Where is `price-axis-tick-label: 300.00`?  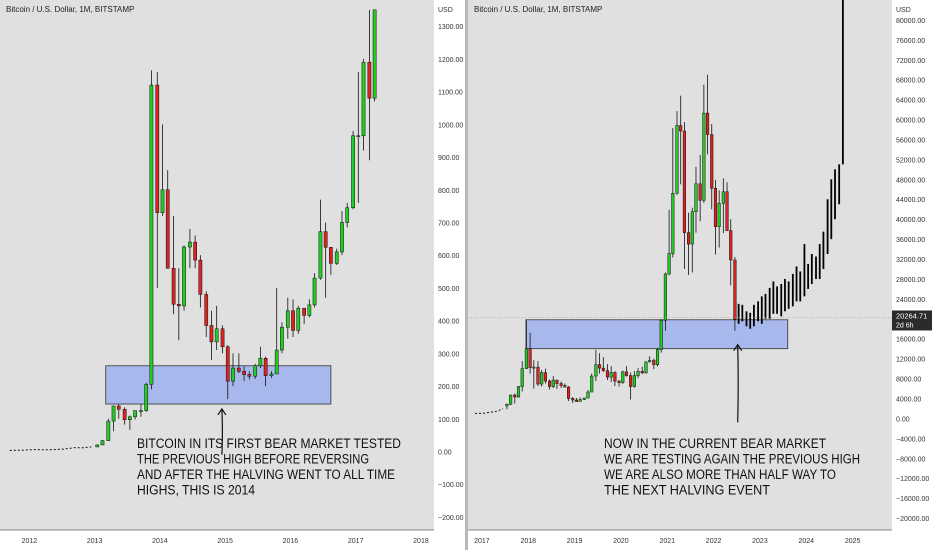 price-axis-tick-label: 300.00 is located at coordinates (449, 354).